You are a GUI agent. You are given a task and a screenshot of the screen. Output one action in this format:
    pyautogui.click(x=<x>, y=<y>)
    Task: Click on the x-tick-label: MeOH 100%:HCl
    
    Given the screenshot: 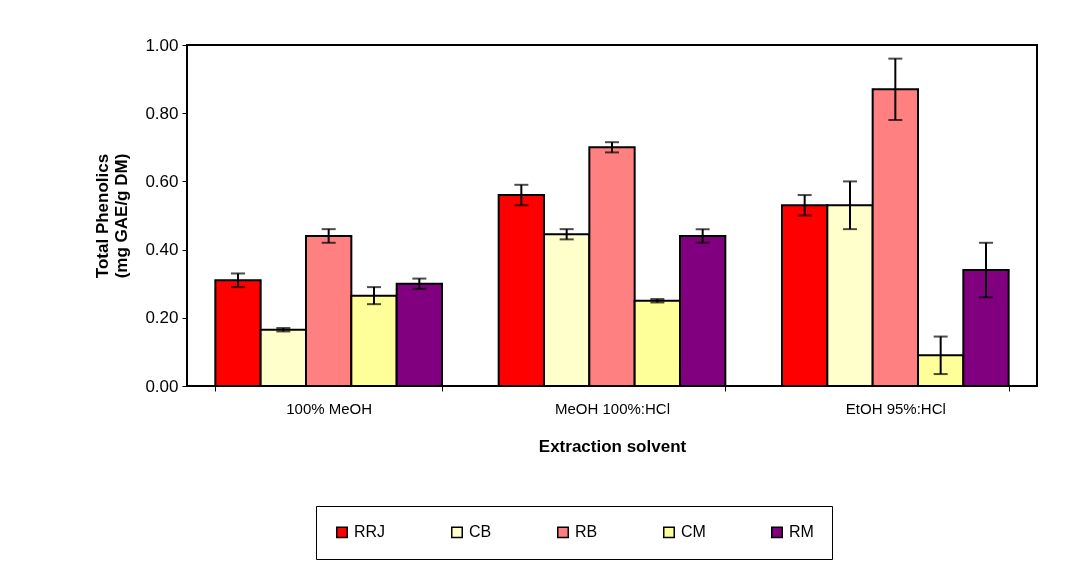 What is the action you would take?
    pyautogui.click(x=612, y=408)
    